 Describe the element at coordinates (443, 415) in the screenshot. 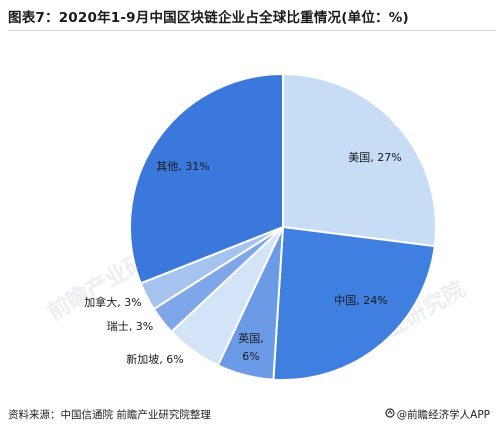

I see `brand-text: @前瞻经济学人APP` at that location.